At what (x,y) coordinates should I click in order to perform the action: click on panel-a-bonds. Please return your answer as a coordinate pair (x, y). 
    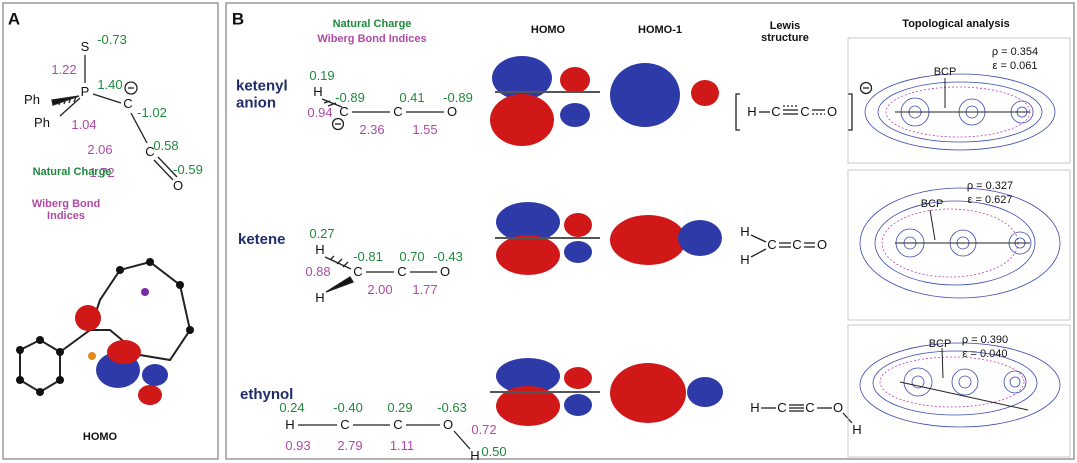
    Looking at the image, I should click on (114, 118).